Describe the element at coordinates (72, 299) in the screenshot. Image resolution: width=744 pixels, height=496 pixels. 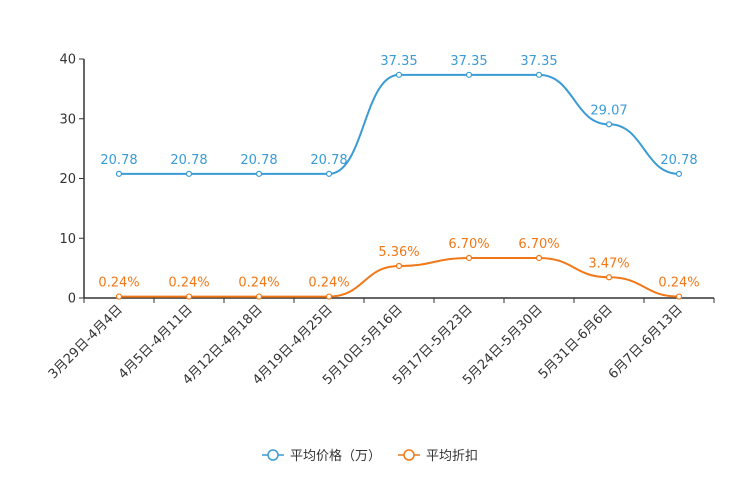
I see `y-tick-label: 0` at that location.